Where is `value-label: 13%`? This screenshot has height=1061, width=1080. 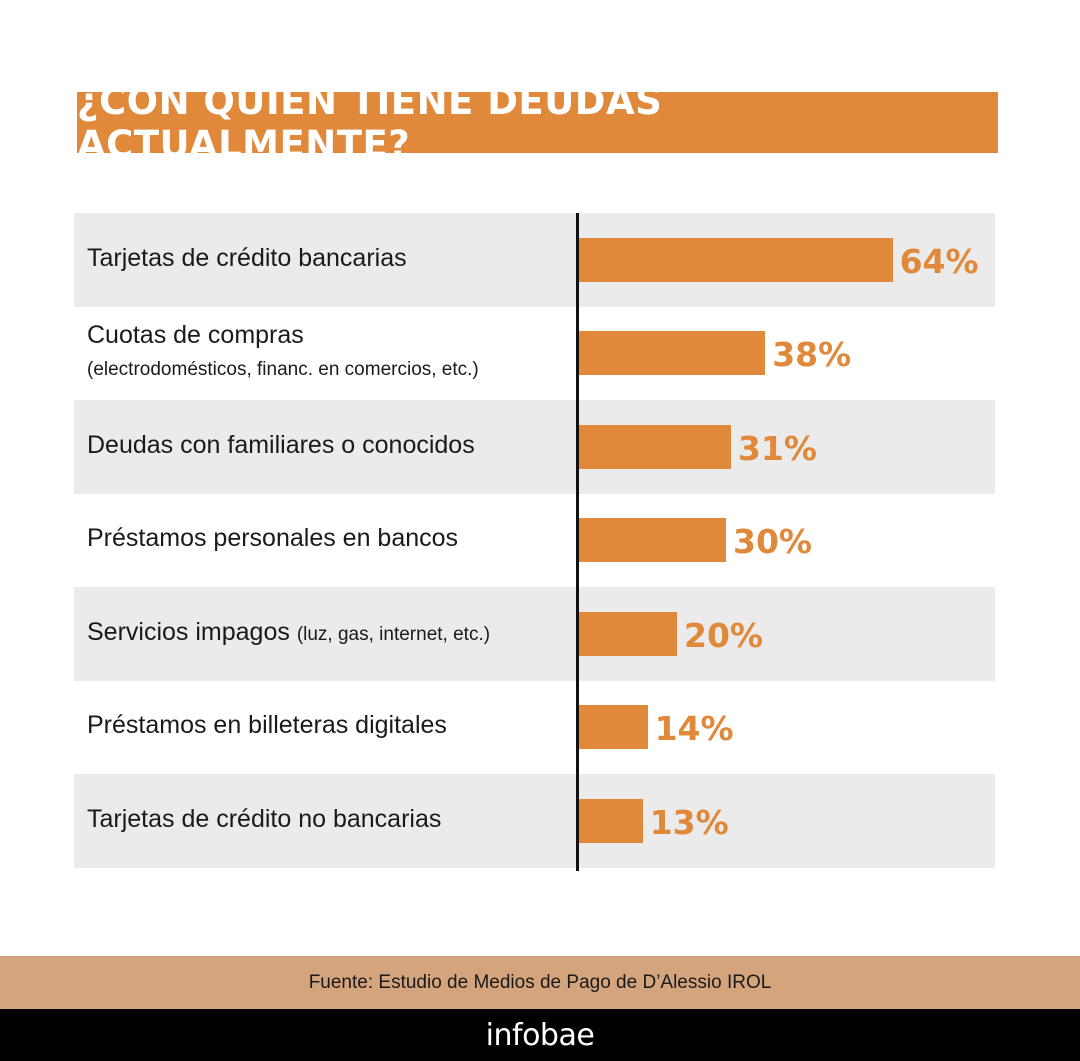 value-label: 13% is located at coordinates (689, 822).